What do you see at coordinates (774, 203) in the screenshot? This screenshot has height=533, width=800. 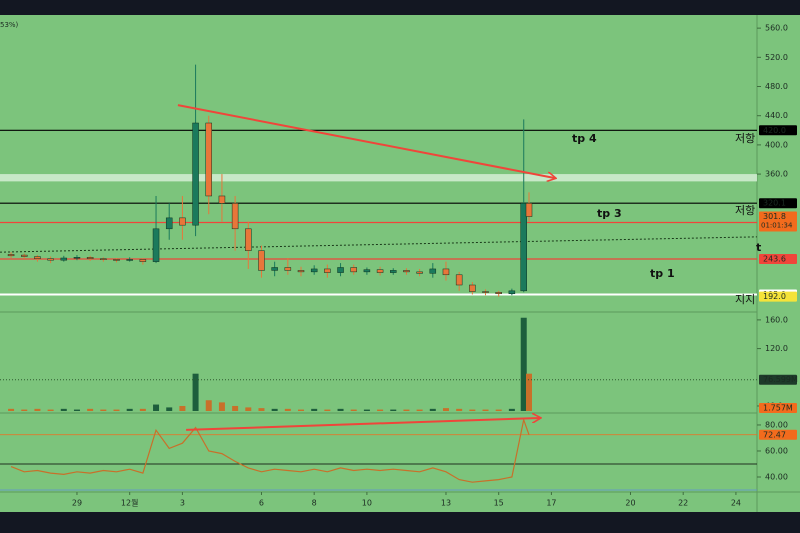 I see `price-tag-label: 320.1` at bounding box center [774, 203].